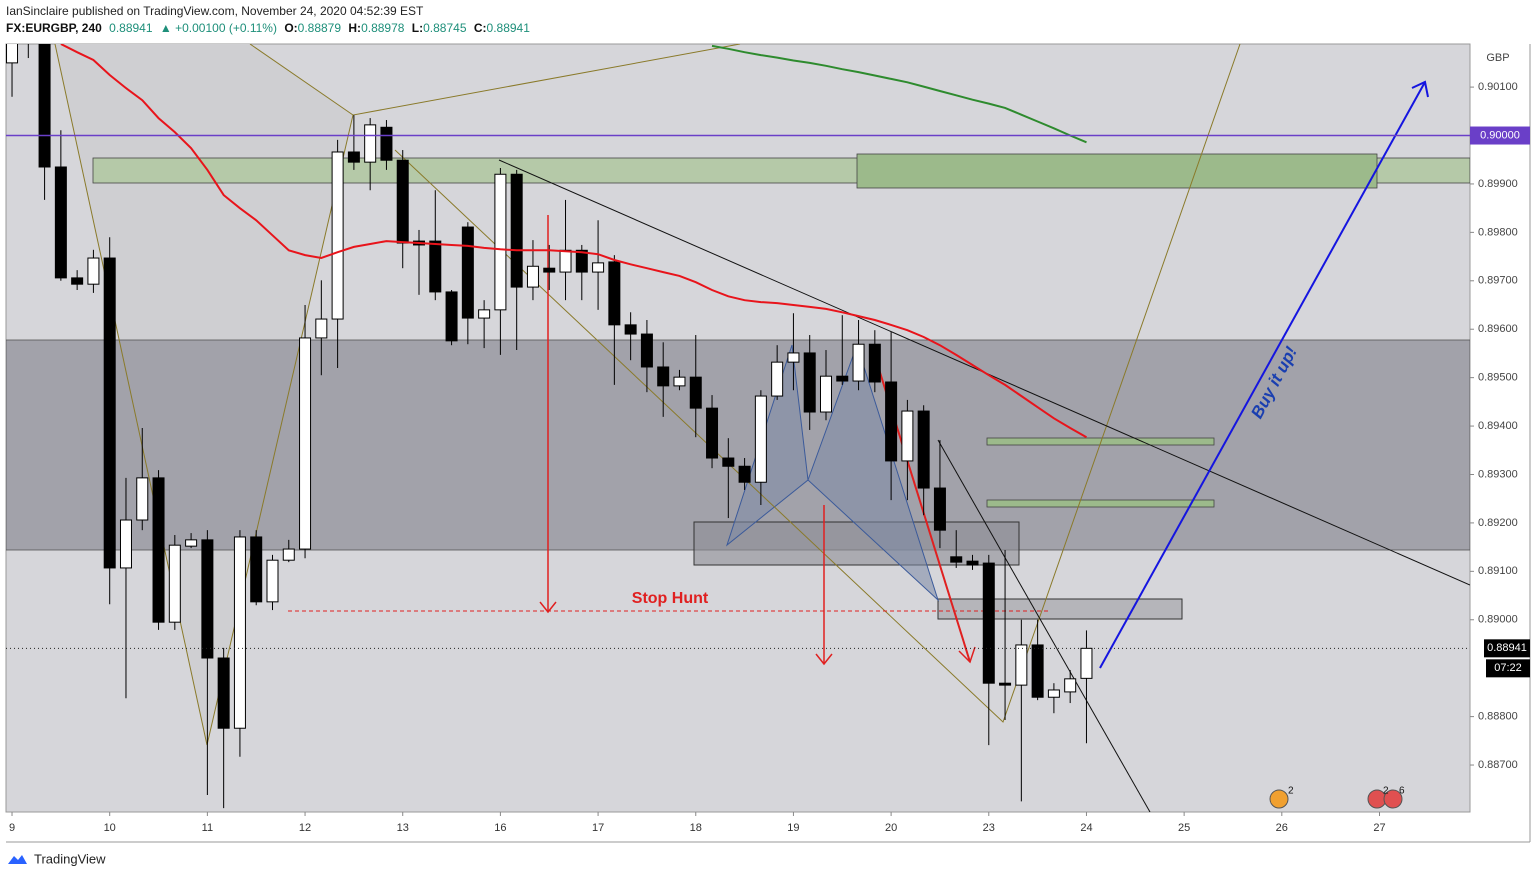  Describe the element at coordinates (207, 828) in the screenshot. I see `x-tick-label: 11` at that location.